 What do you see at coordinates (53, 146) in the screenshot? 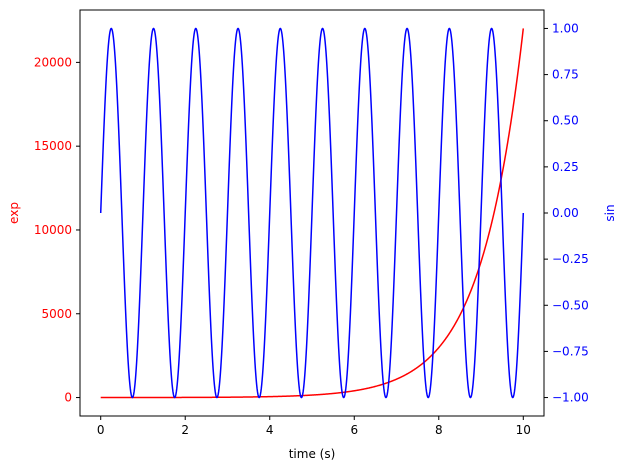
I see `y-left-tick-label: 15000` at bounding box center [53, 146].